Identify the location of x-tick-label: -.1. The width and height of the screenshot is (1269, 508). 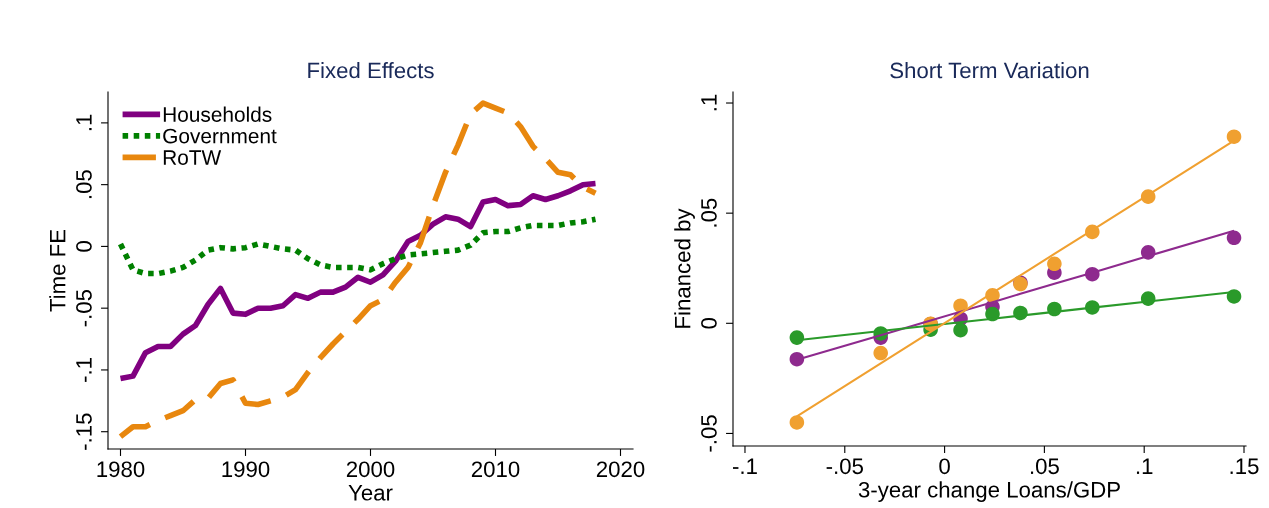
(745, 466).